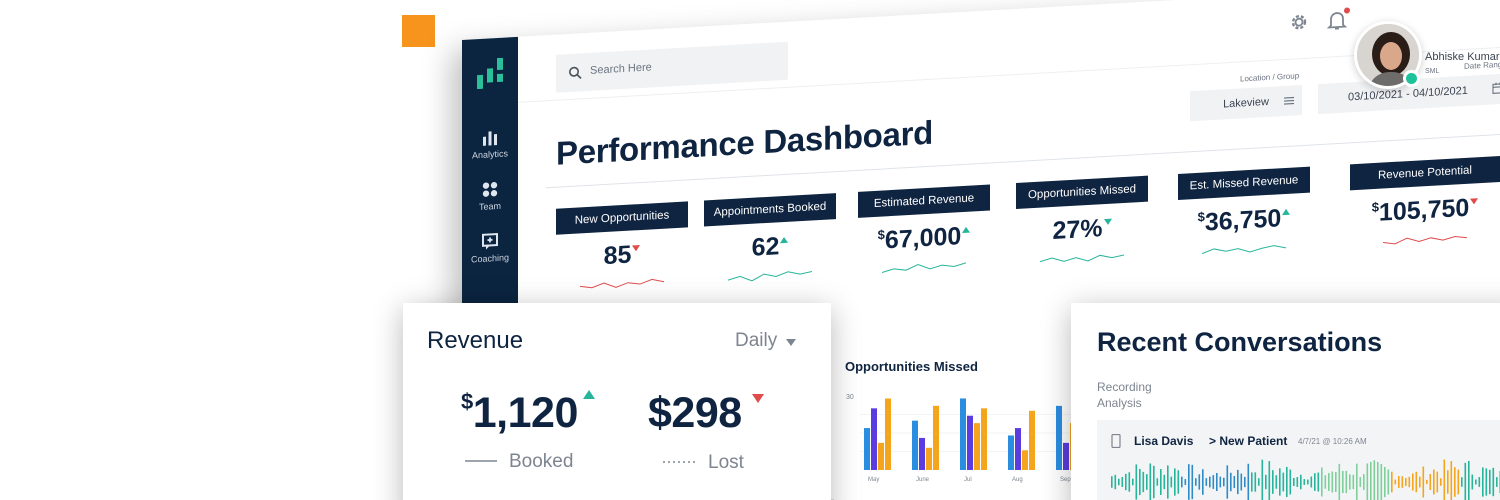 Image resolution: width=1500 pixels, height=500 pixels. I want to click on conversation-time: 4/7/21 @ 10:26 AM, so click(1332, 441).